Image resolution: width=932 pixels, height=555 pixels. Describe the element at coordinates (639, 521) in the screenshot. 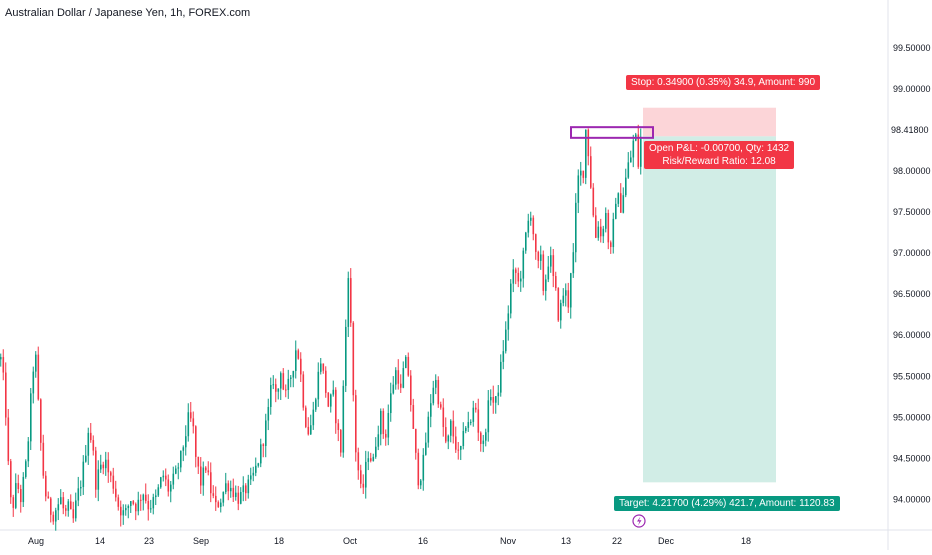

I see `event-marker` at that location.